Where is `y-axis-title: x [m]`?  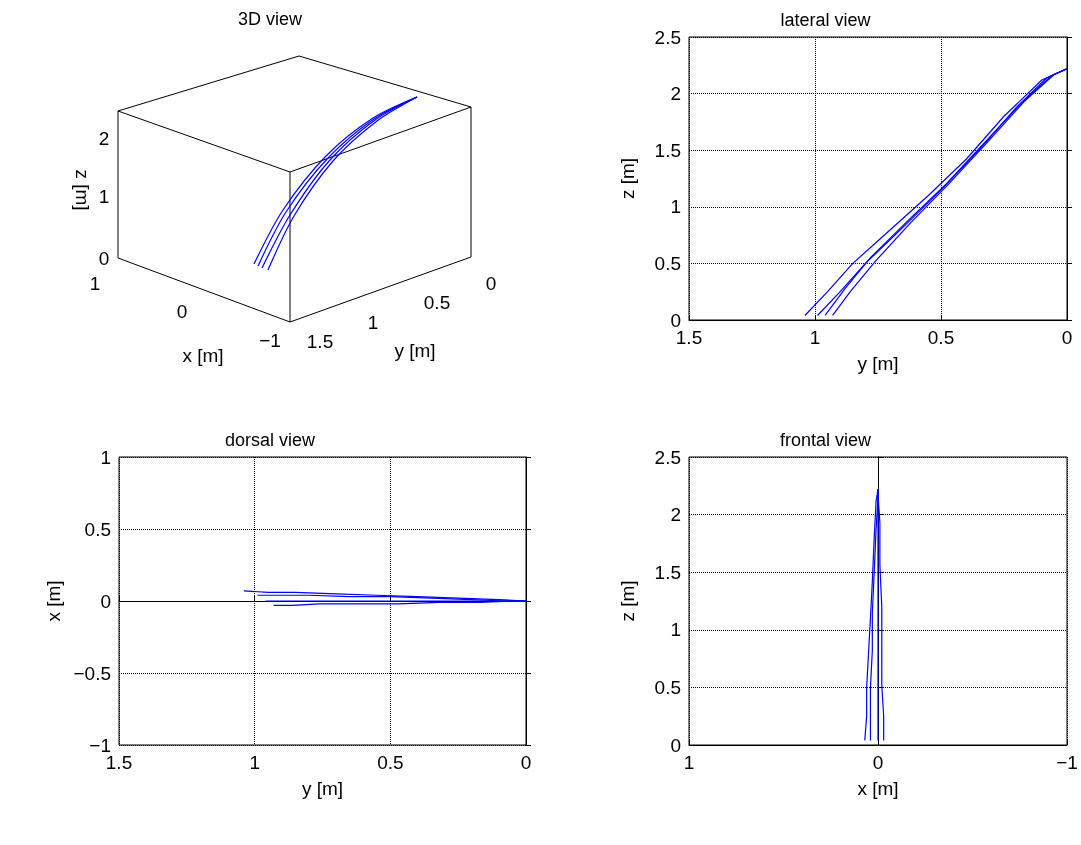 y-axis-title: x [m] is located at coordinates (53, 601).